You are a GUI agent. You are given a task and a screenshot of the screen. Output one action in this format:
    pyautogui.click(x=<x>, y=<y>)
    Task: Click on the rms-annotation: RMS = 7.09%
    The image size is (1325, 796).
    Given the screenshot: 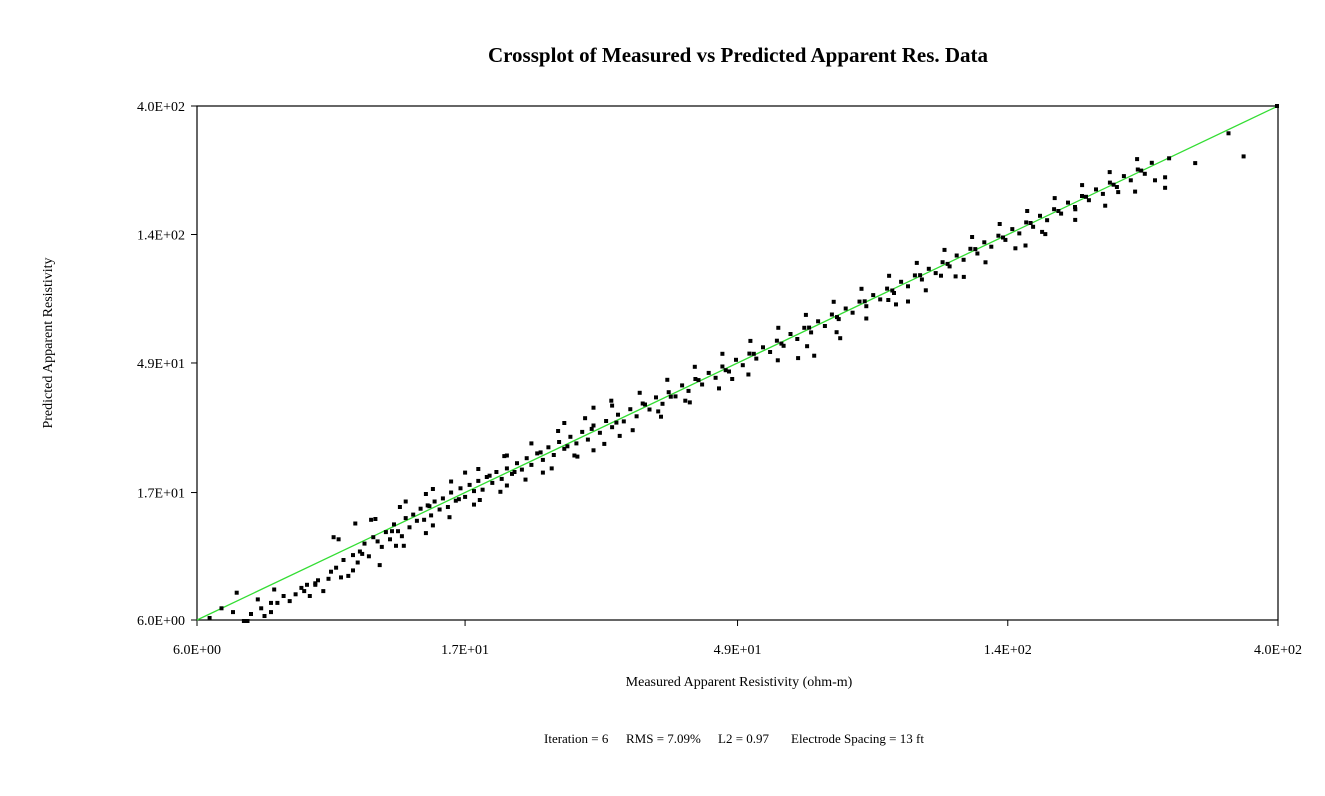 What is the action you would take?
    pyautogui.click(x=663, y=738)
    